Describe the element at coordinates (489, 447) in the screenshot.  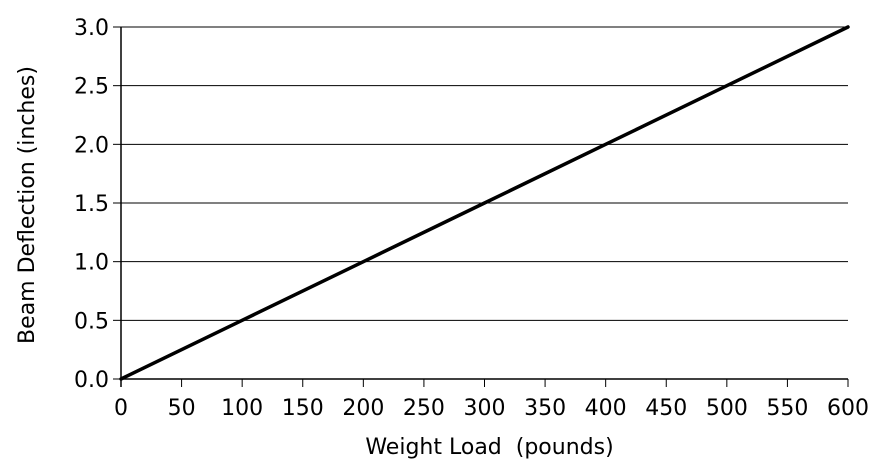
I see `x-axis-title: Weight Load (pounds)` at that location.